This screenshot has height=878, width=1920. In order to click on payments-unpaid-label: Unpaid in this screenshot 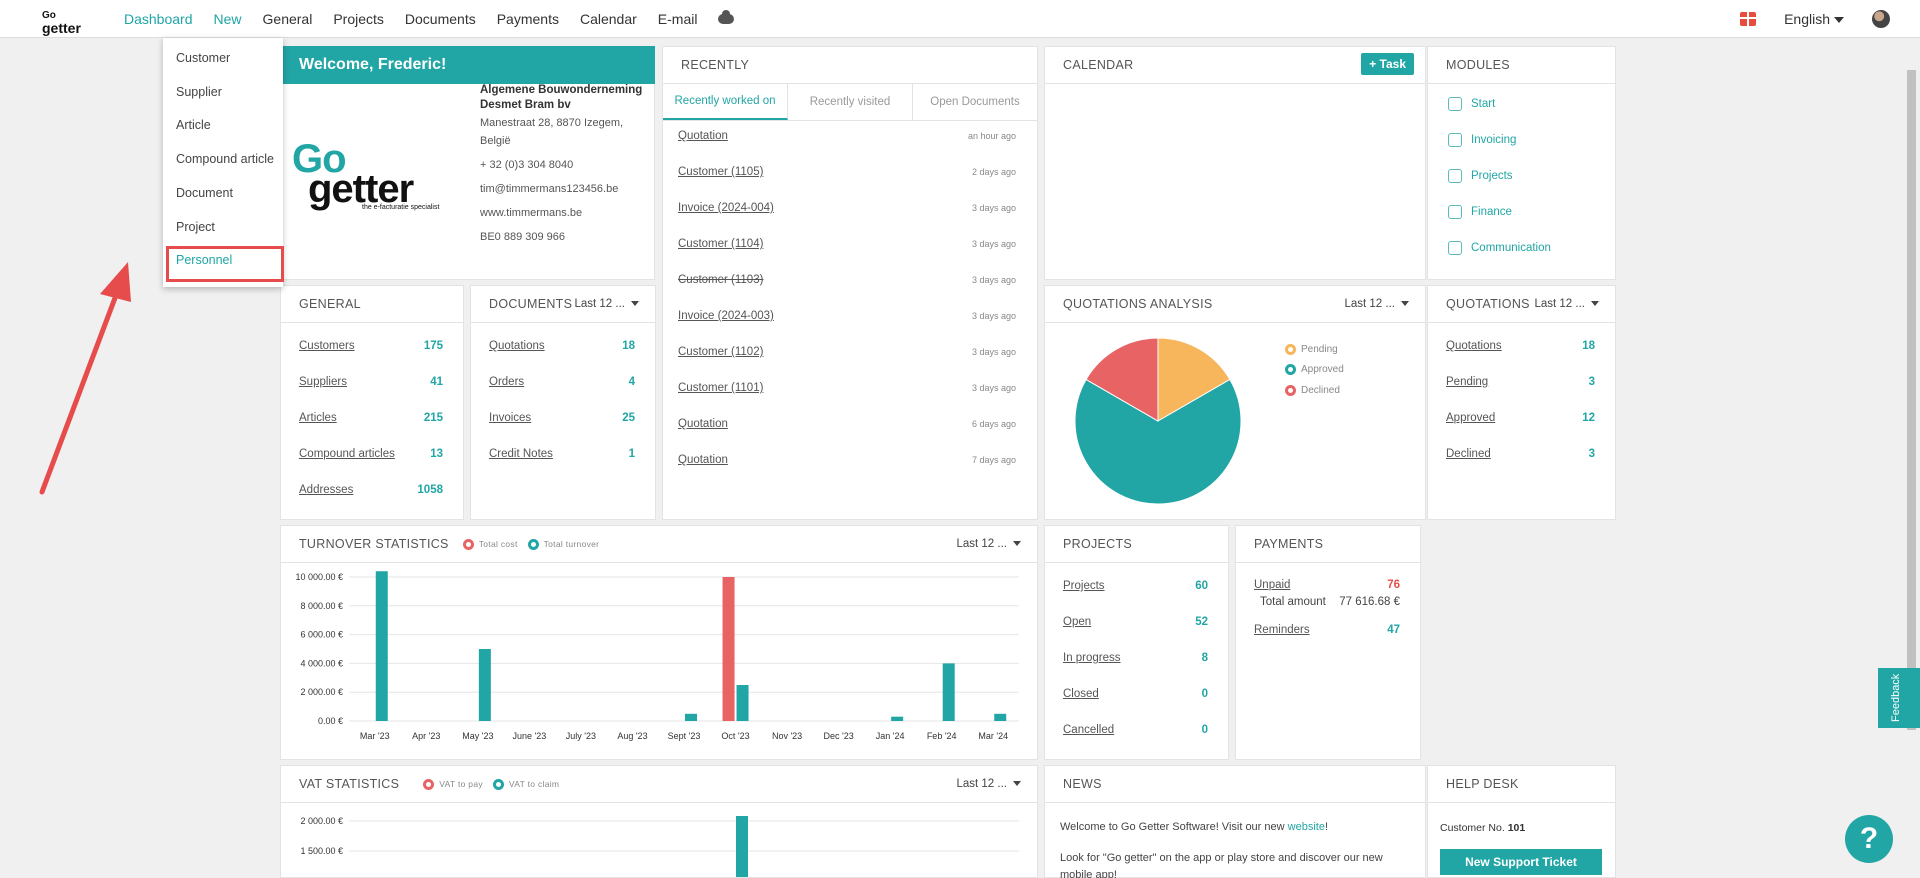, I will do `click(1272, 585)`.